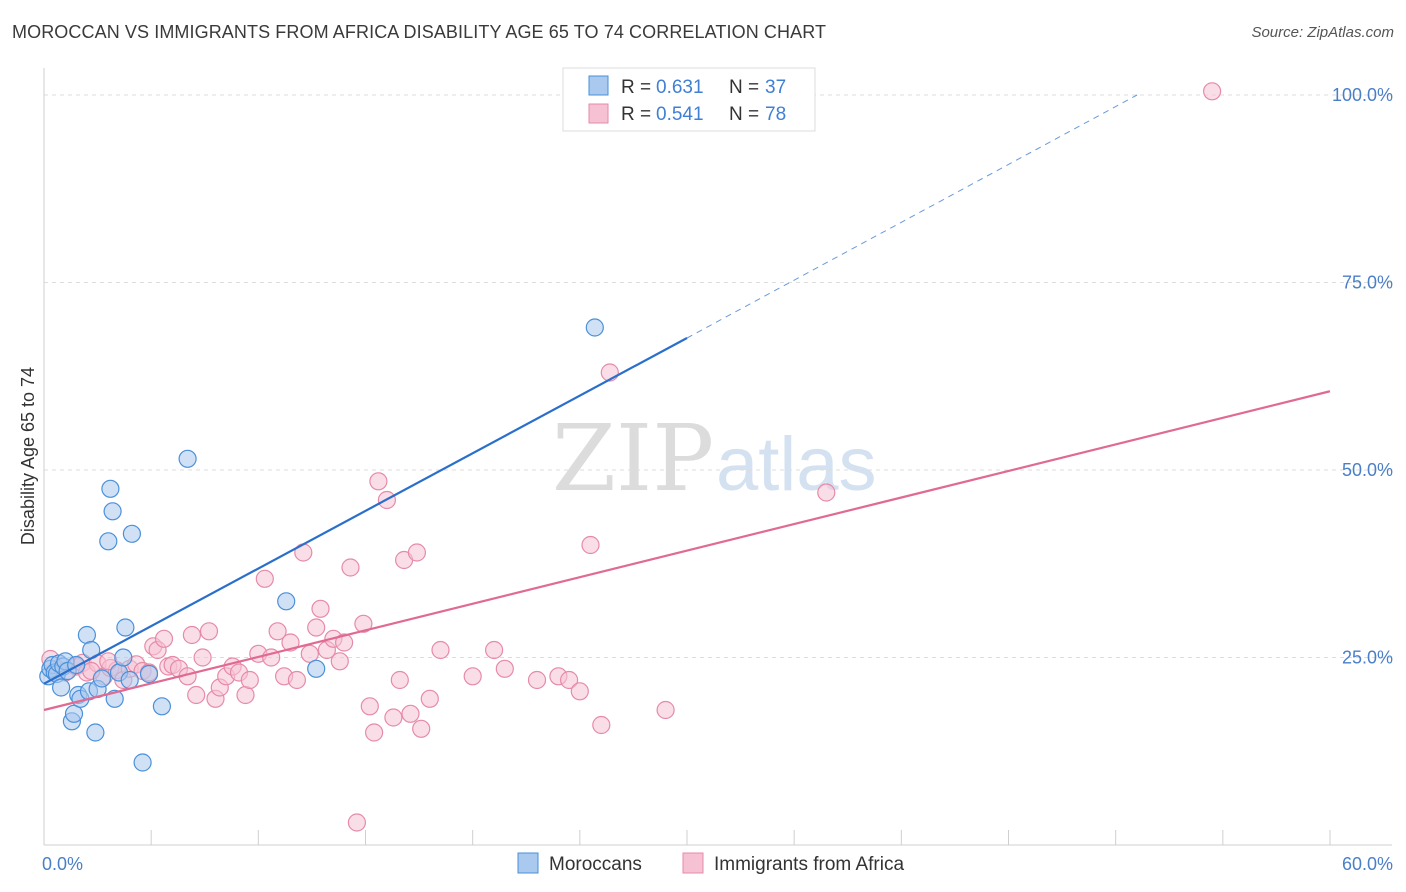 The height and width of the screenshot is (892, 1406). What do you see at coordinates (528, 863) in the screenshot?
I see `legend-swatch-moroccans` at bounding box center [528, 863].